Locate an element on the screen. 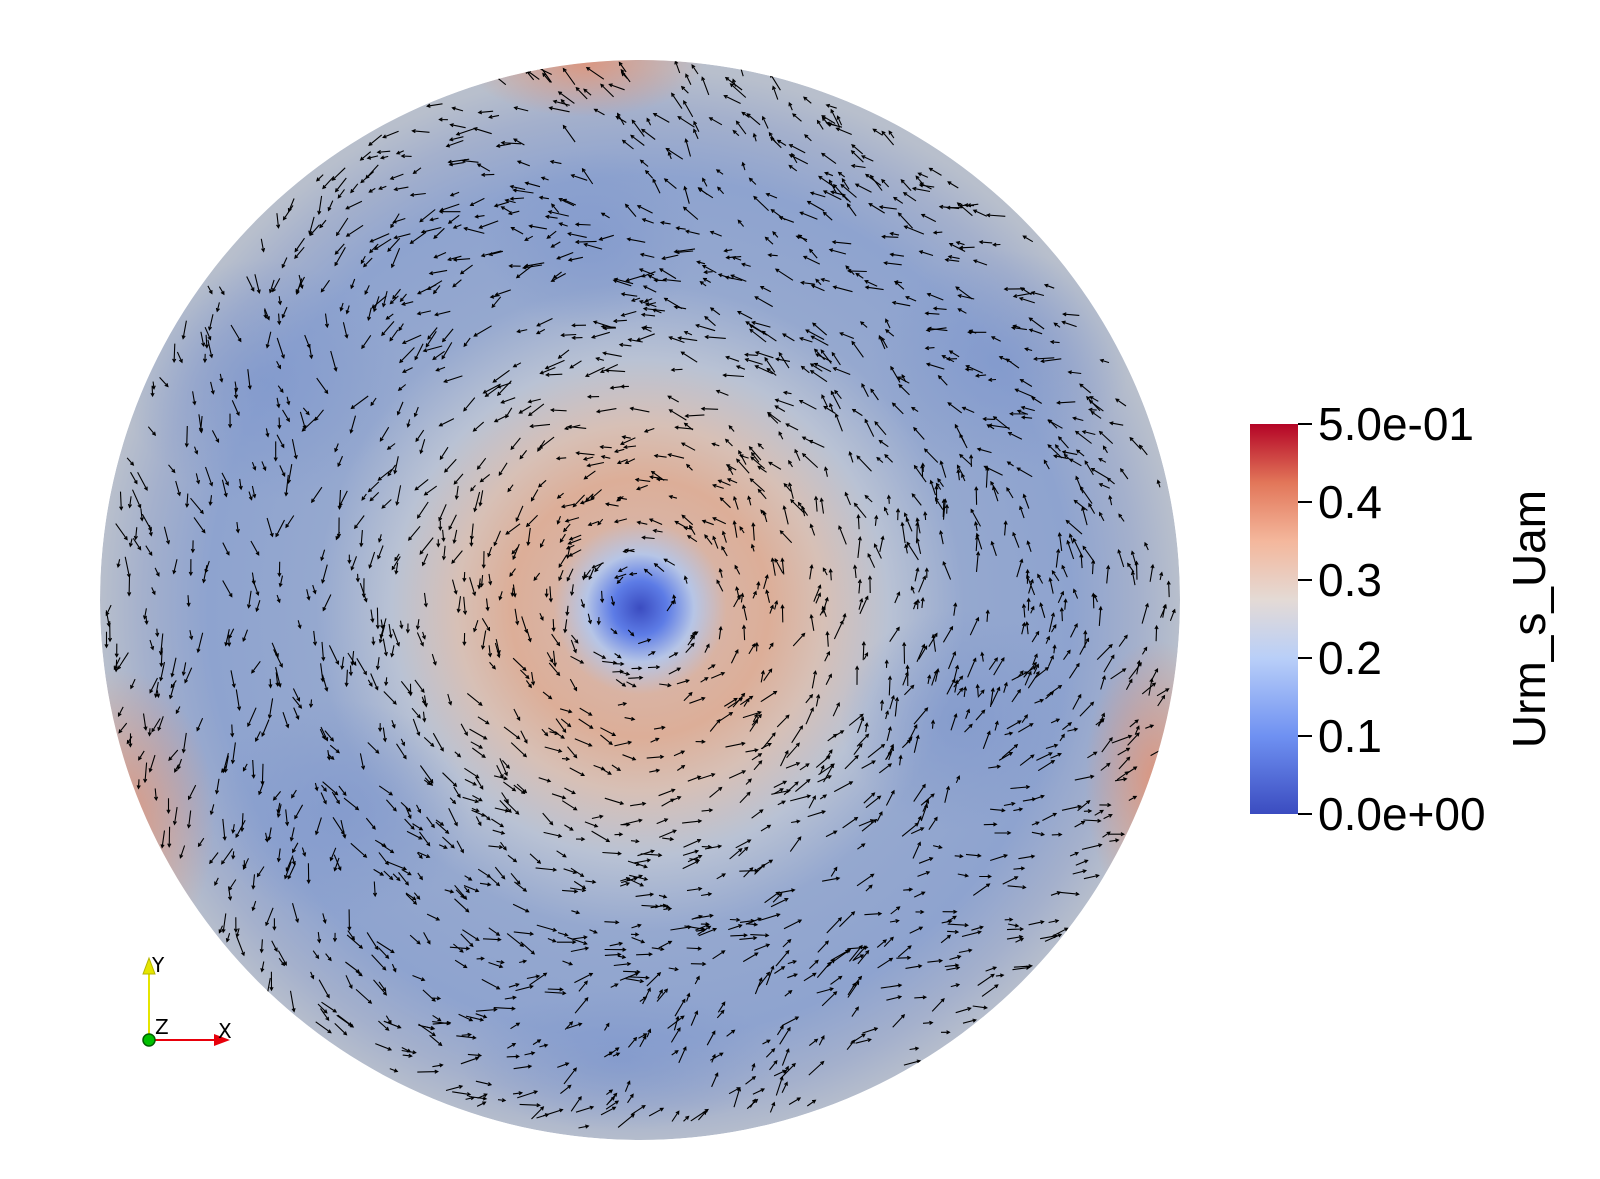 The height and width of the screenshot is (1179, 1600). color-legend: 5.0e-01 0.4 0.3 0.2 0.1 0.0e+00 Urm_s_Uam is located at coordinates (1402, 619).